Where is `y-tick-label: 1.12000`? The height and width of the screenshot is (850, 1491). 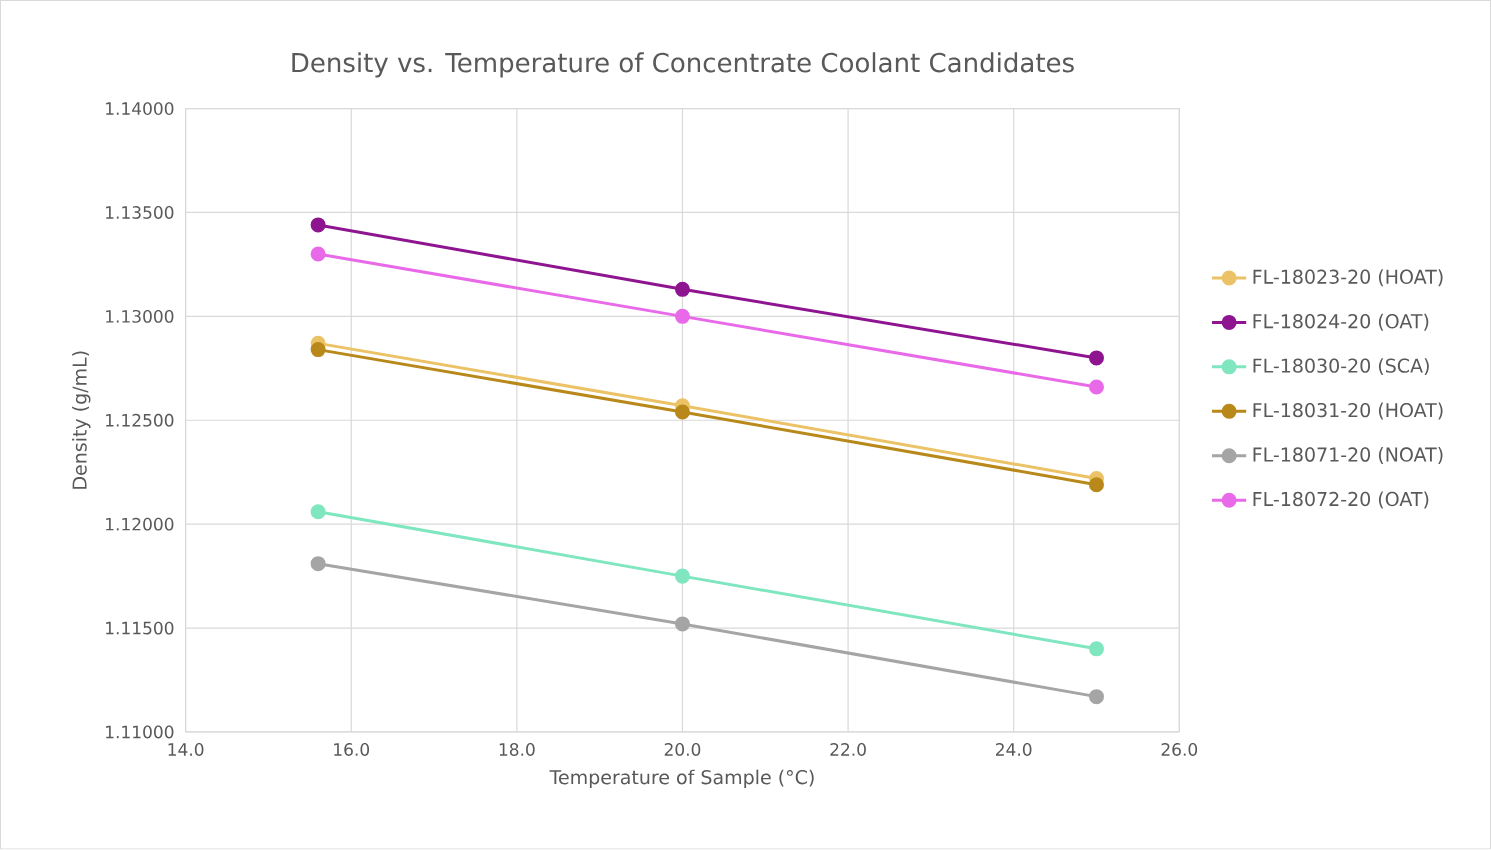
y-tick-label: 1.12000 is located at coordinates (140, 524).